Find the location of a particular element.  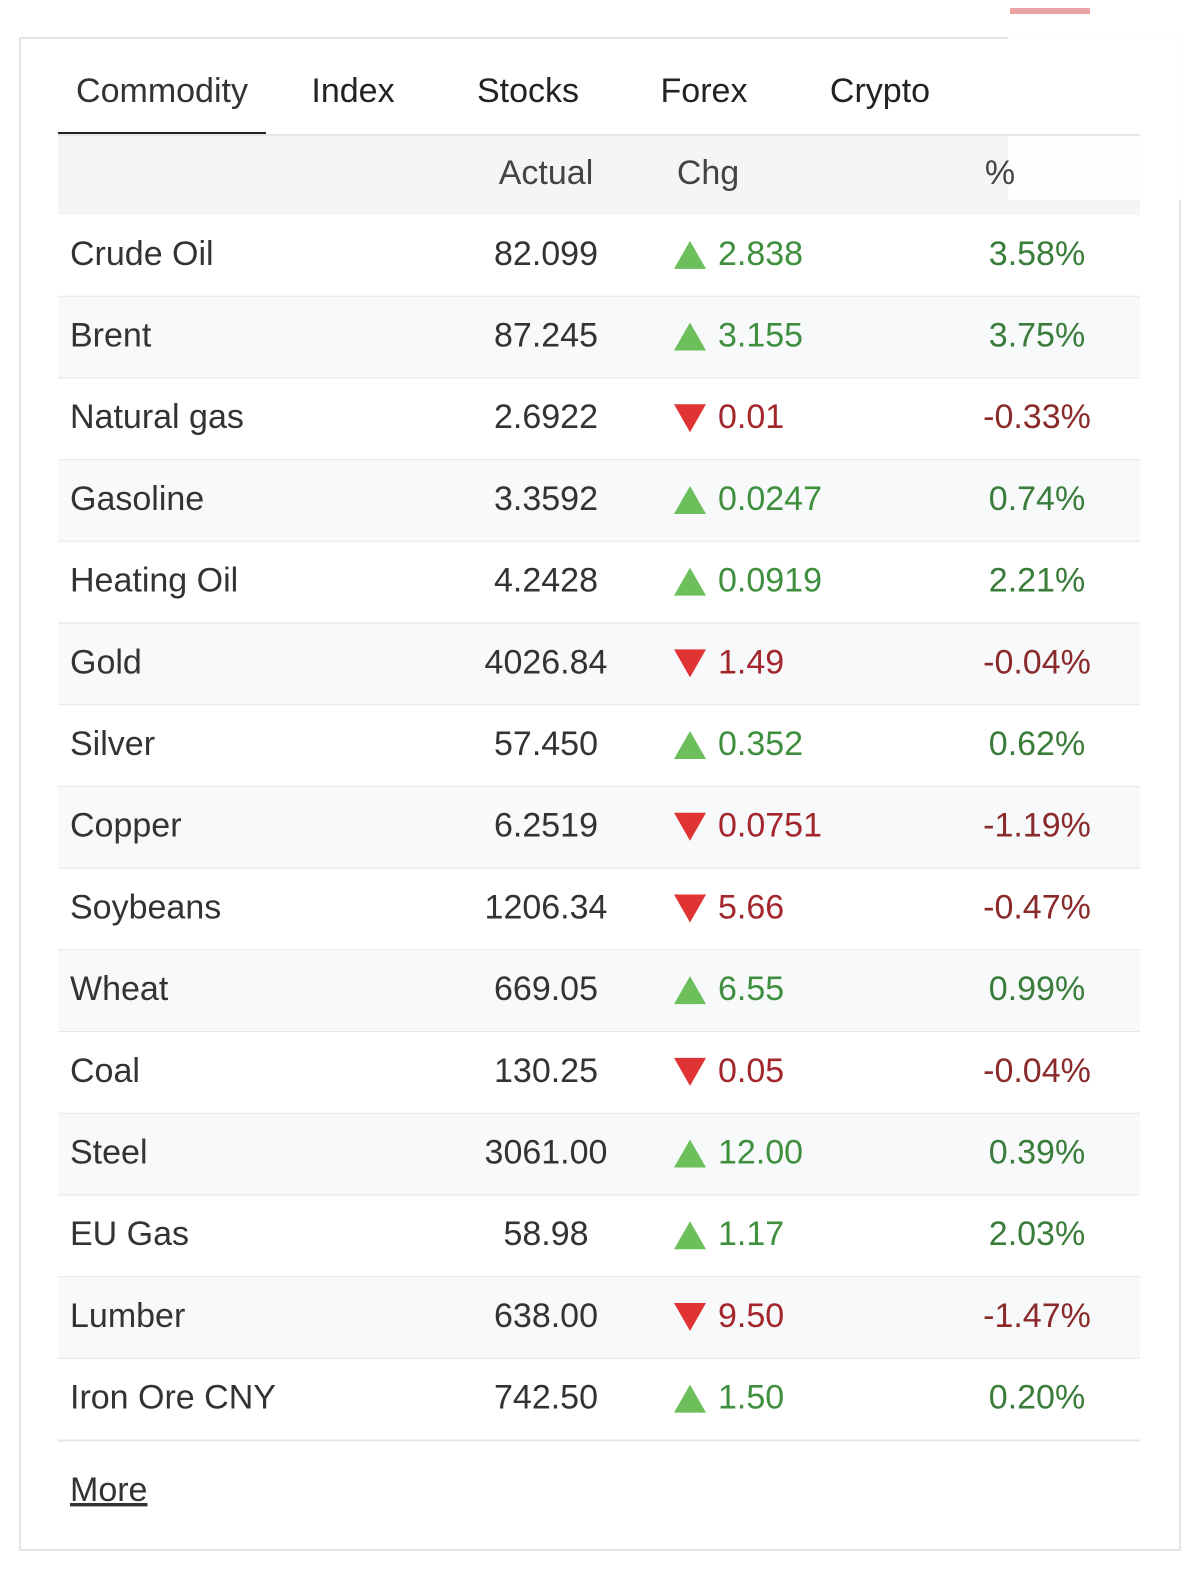

commodity-name: Copper is located at coordinates (126, 826).